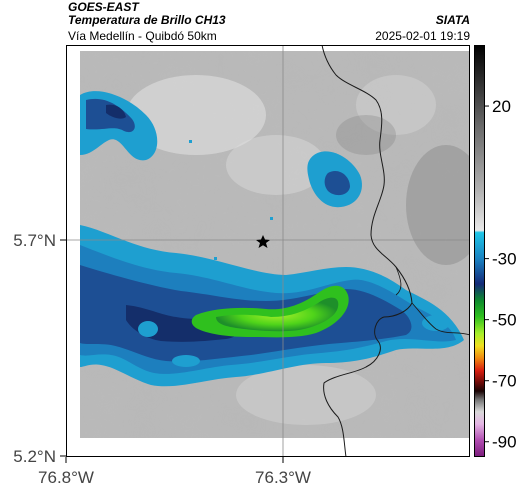 The height and width of the screenshot is (491, 526). What do you see at coordinates (501, 274) in the screenshot?
I see `colorbar-ticks: 20 -30 -50 -70 -90` at bounding box center [501, 274].